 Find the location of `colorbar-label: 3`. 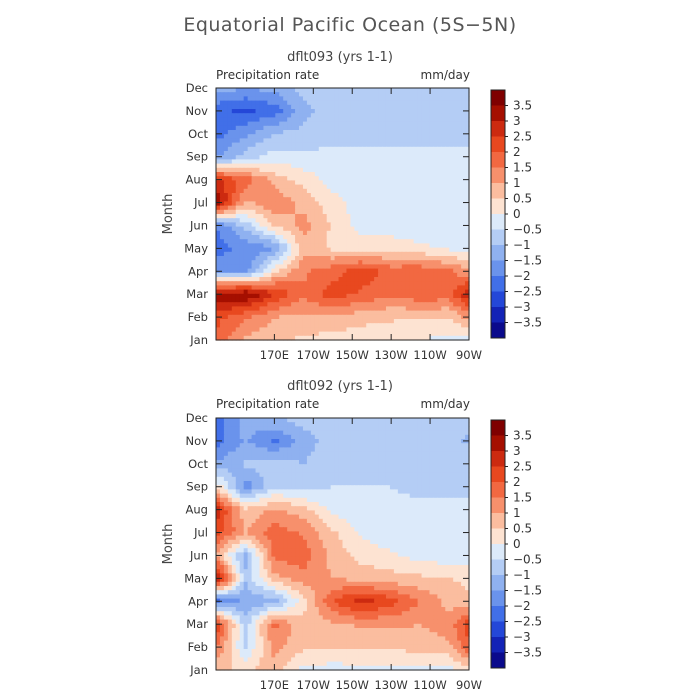

colorbar-label: 3 is located at coordinates (517, 121).